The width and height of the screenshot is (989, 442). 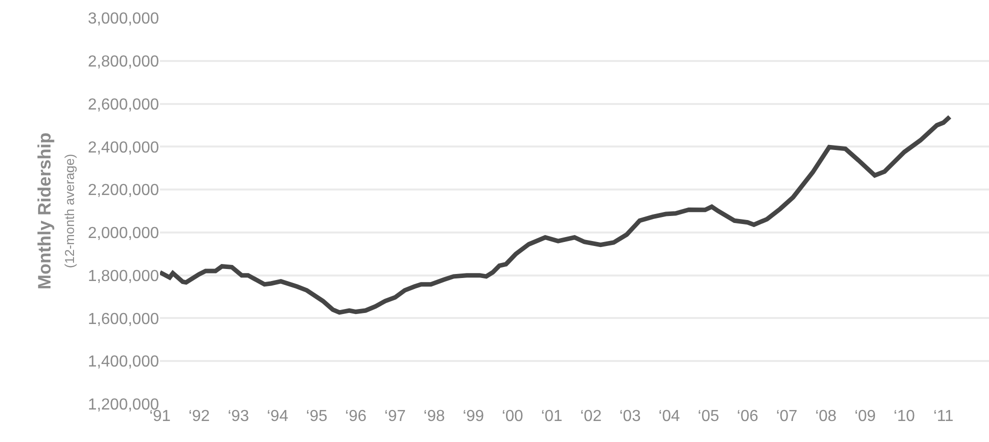 What do you see at coordinates (552, 416) in the screenshot?
I see `x-tick-label: ‘01` at bounding box center [552, 416].